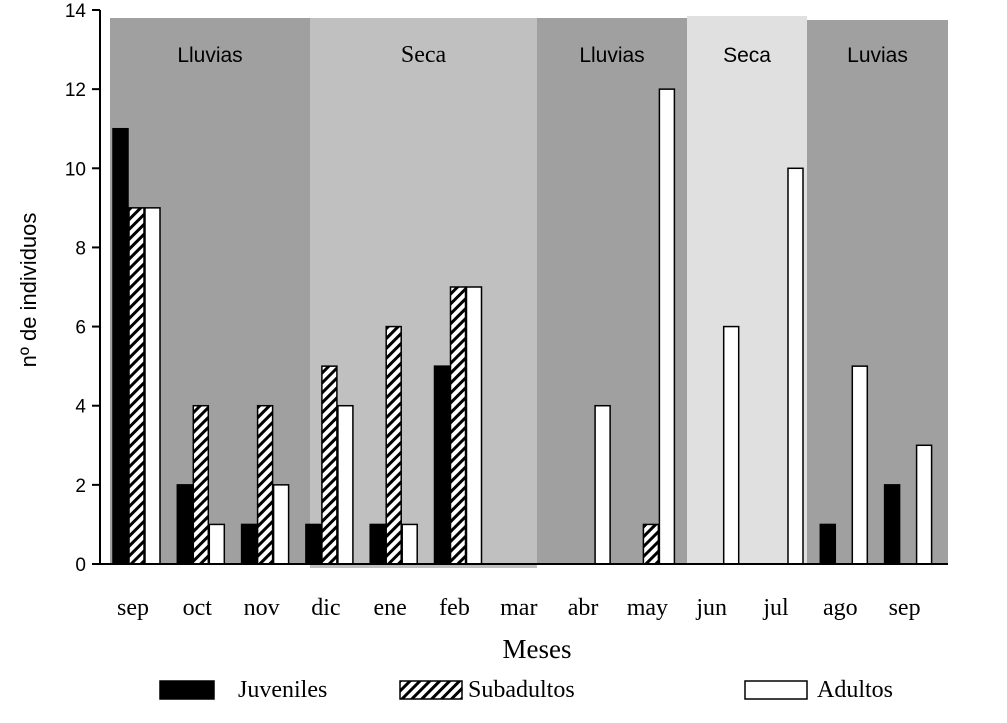 This screenshot has height=723, width=1007. Describe the element at coordinates (583, 608) in the screenshot. I see `x-tick-label: abr` at that location.